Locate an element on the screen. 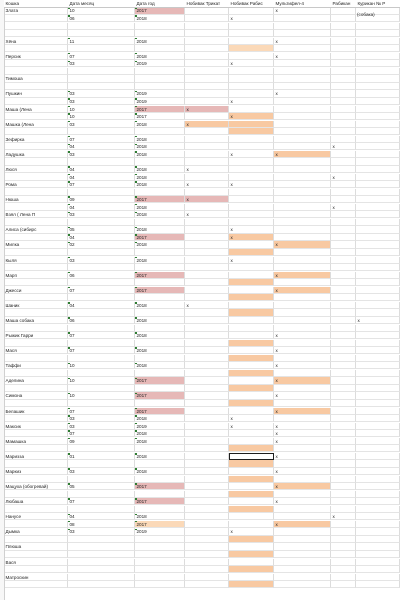 The height and width of the screenshot is (600, 400). table-row: Алиса (сибирс 05 2018 x is located at coordinates (200, 230).